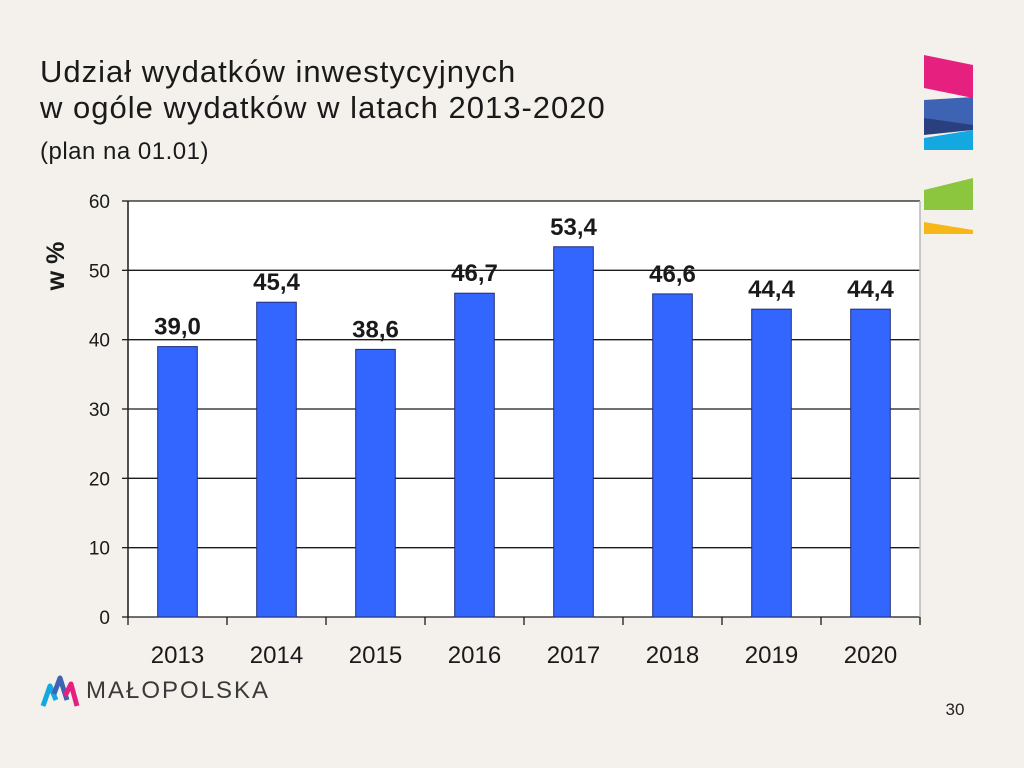 The height and width of the screenshot is (768, 1024). What do you see at coordinates (948, 140) in the screenshot?
I see `deco-stripe-cyan` at bounding box center [948, 140].